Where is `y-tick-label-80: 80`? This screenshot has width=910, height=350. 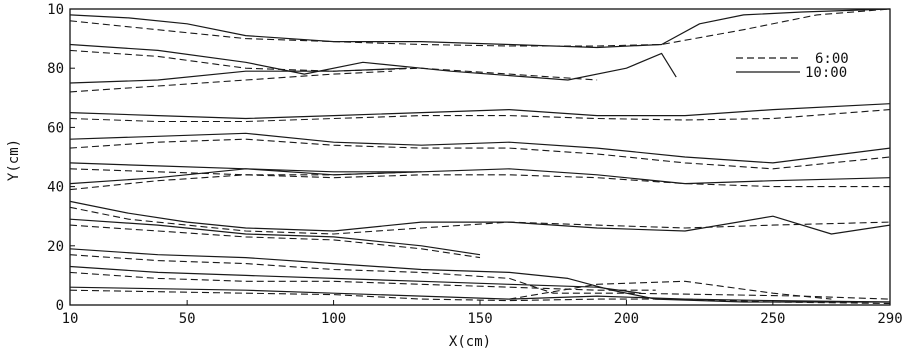 y-tick-label-80: 80 is located at coordinates (55, 69).